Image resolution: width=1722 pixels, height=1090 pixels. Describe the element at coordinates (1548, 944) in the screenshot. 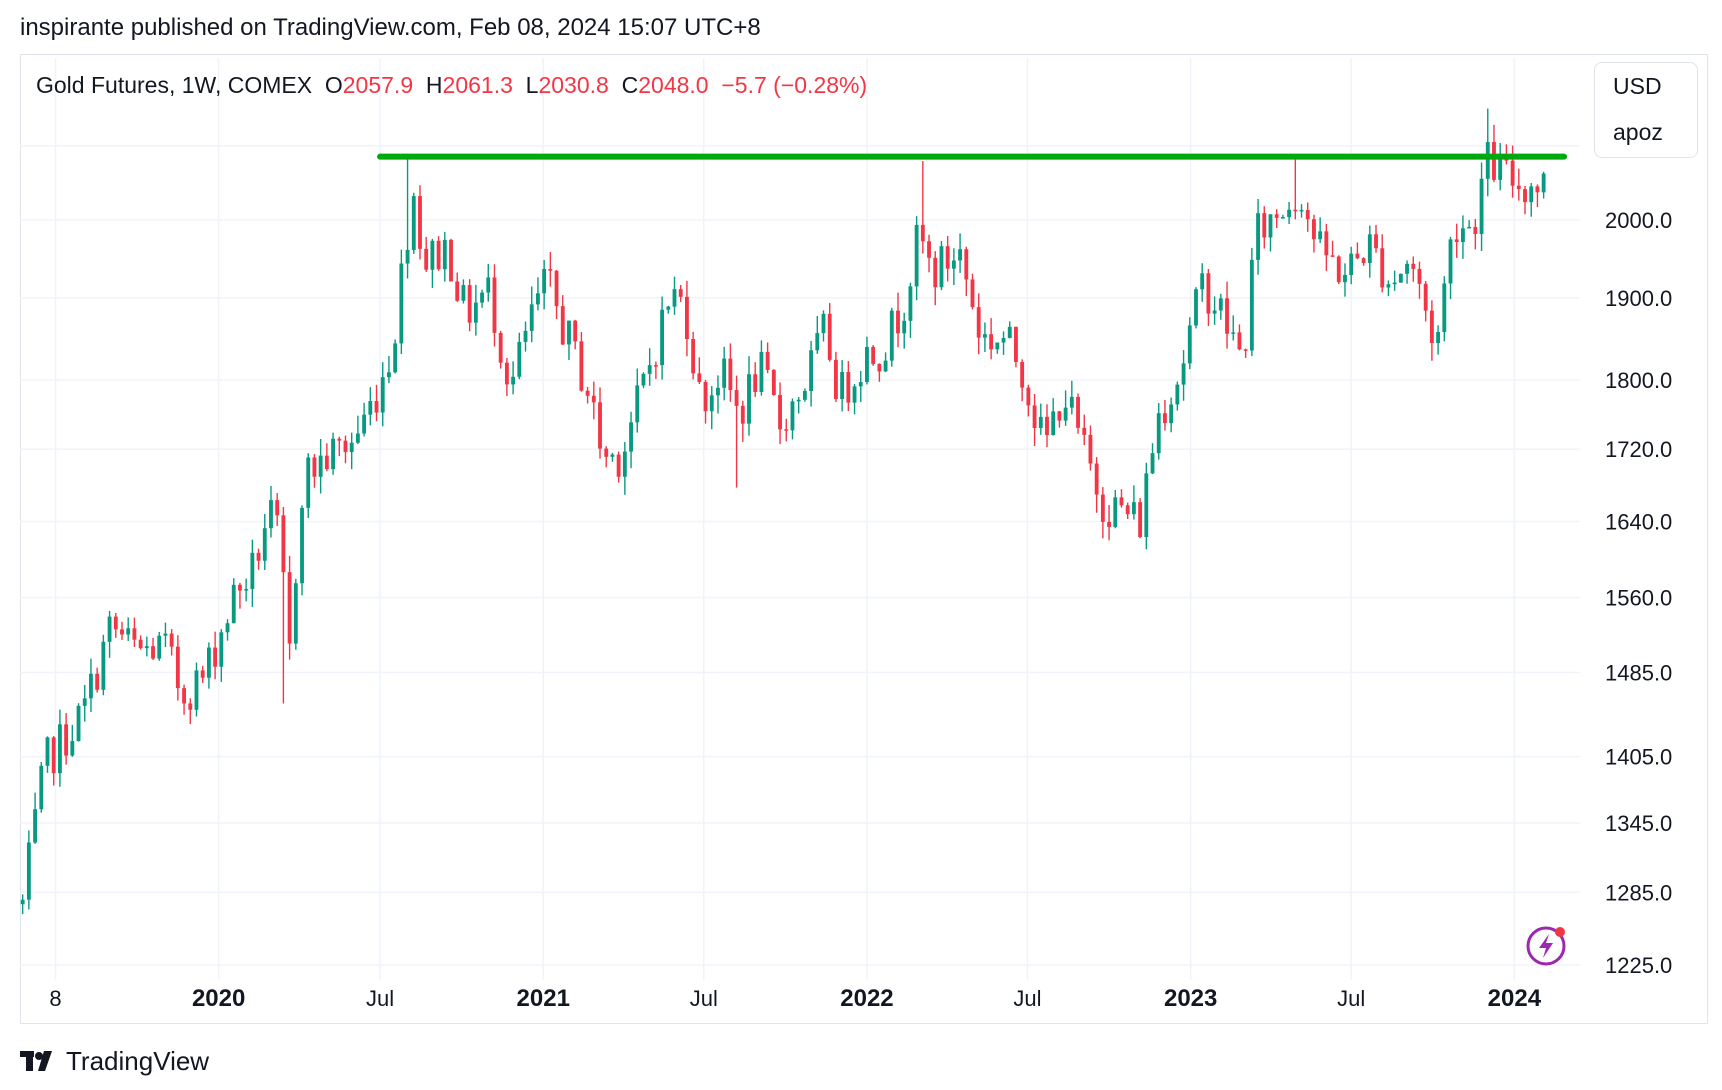

I see `lightning-alert-icon` at that location.